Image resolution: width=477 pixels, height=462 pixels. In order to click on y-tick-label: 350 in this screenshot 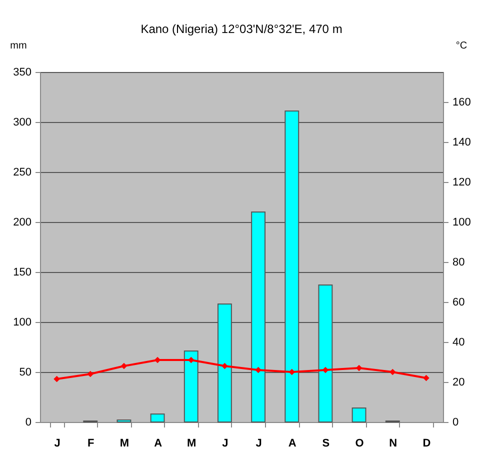, I will do `click(22, 72)`.